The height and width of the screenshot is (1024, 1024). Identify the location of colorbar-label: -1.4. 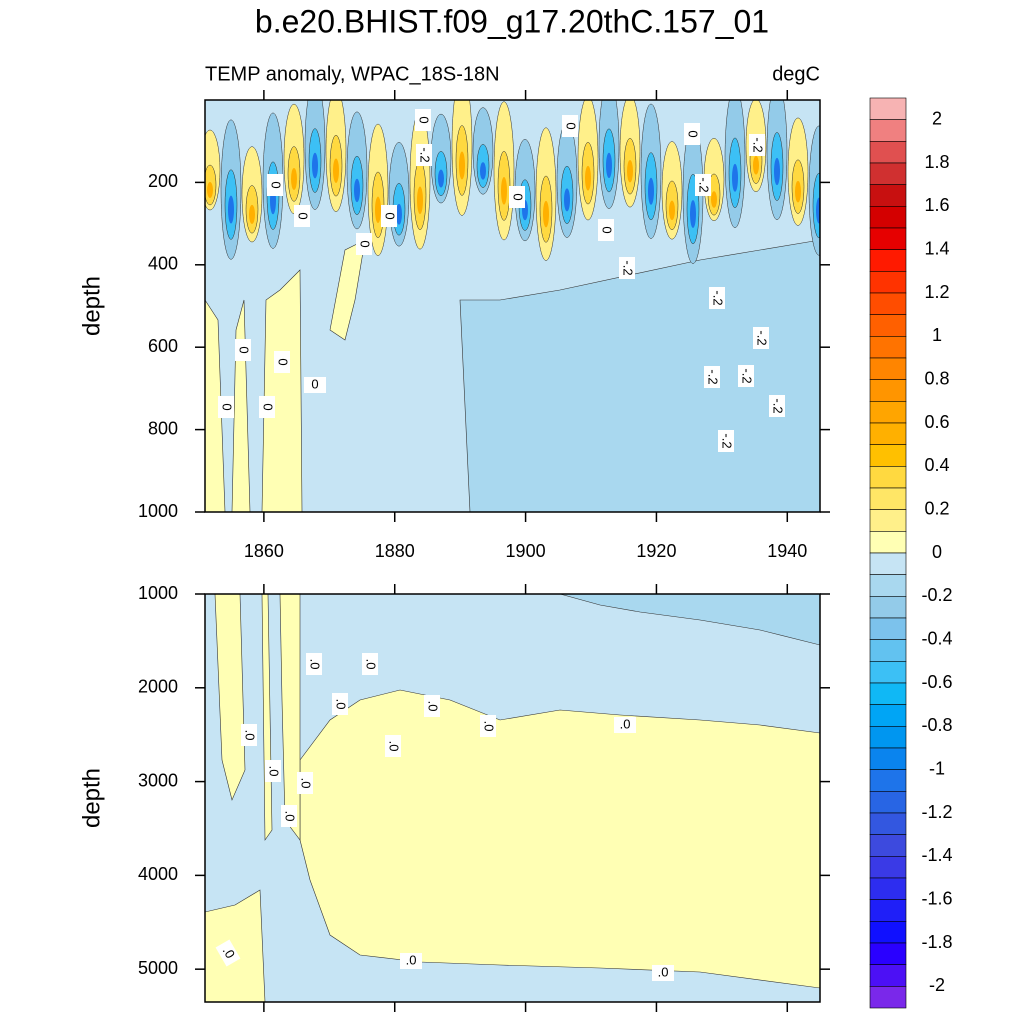
(936, 855).